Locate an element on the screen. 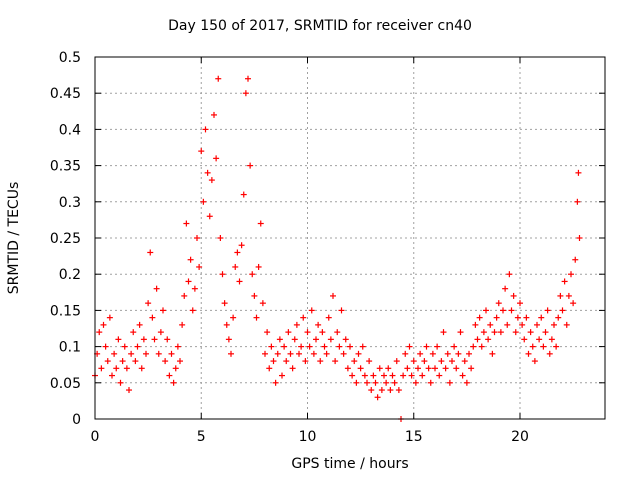 The width and height of the screenshot is (640, 480). y-tick-label: 0.45 is located at coordinates (65, 94).